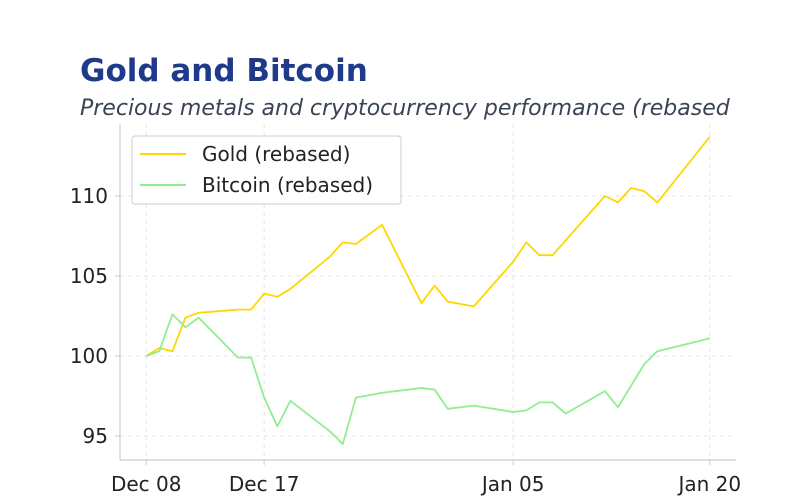 The height and width of the screenshot is (500, 800). I want to click on x-tick-label: Jan 20, so click(708, 484).